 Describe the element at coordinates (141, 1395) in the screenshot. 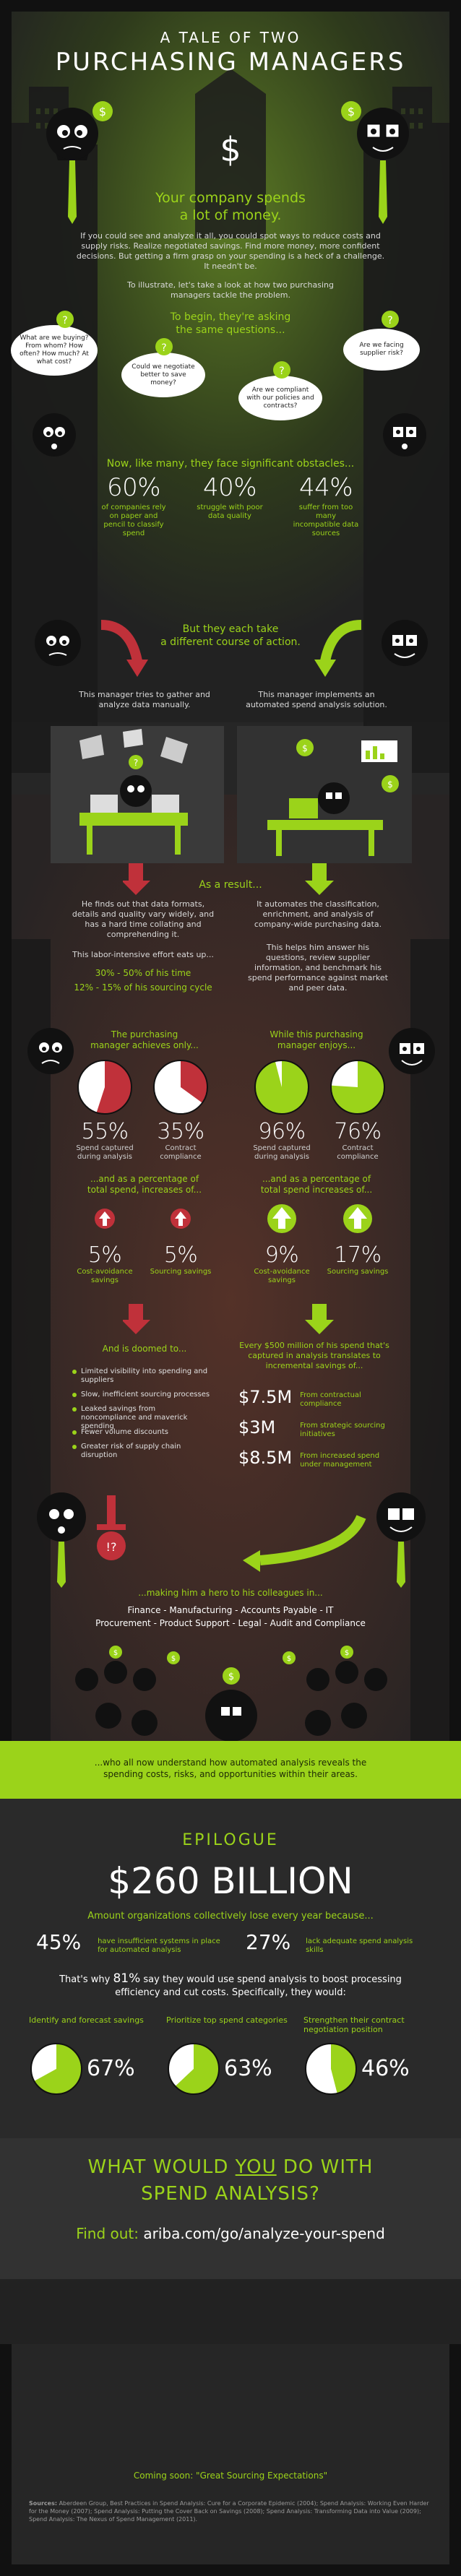

I see `doomed-bullet: Slow, inefficient sourcing processes` at that location.